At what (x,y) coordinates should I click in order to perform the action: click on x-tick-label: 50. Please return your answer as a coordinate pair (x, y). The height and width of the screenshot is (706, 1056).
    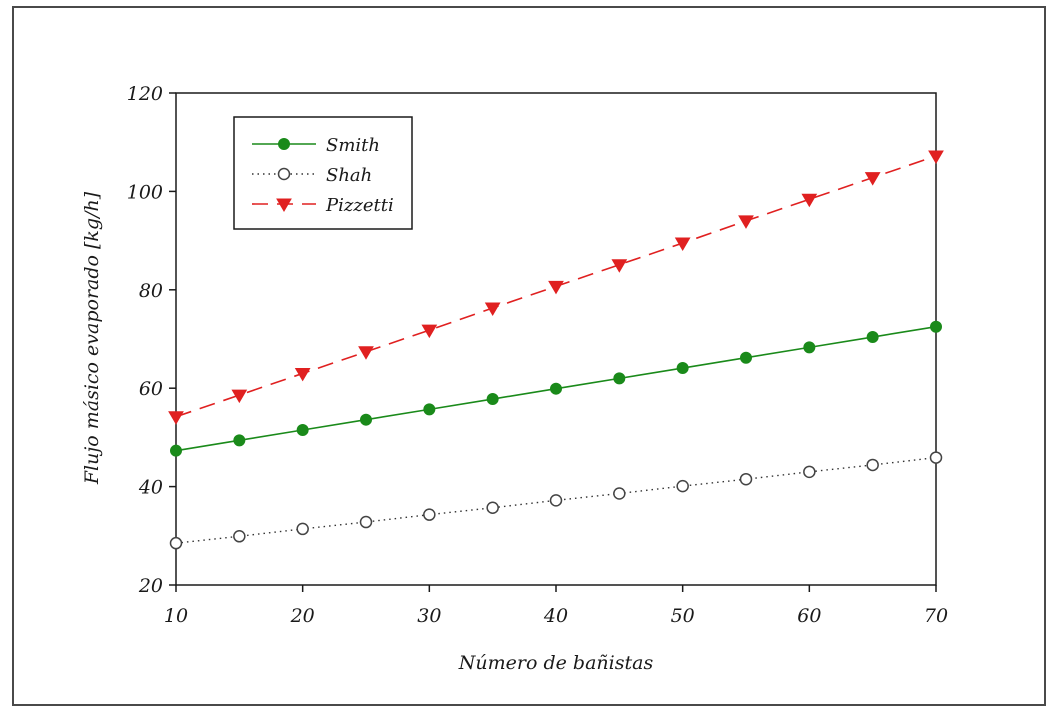
    Looking at the image, I should click on (683, 616).